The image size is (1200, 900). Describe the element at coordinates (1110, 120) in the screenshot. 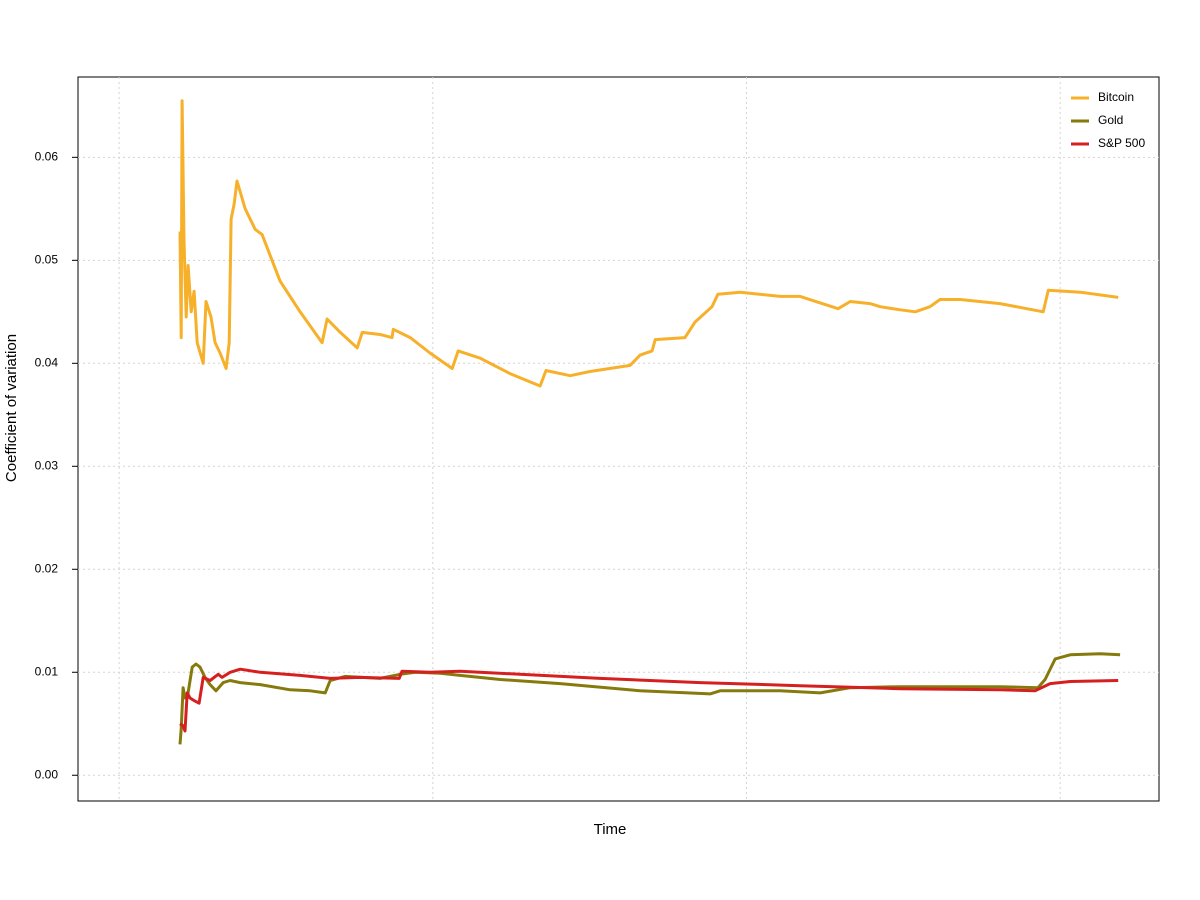

I see `legend-label: Gold` at that location.